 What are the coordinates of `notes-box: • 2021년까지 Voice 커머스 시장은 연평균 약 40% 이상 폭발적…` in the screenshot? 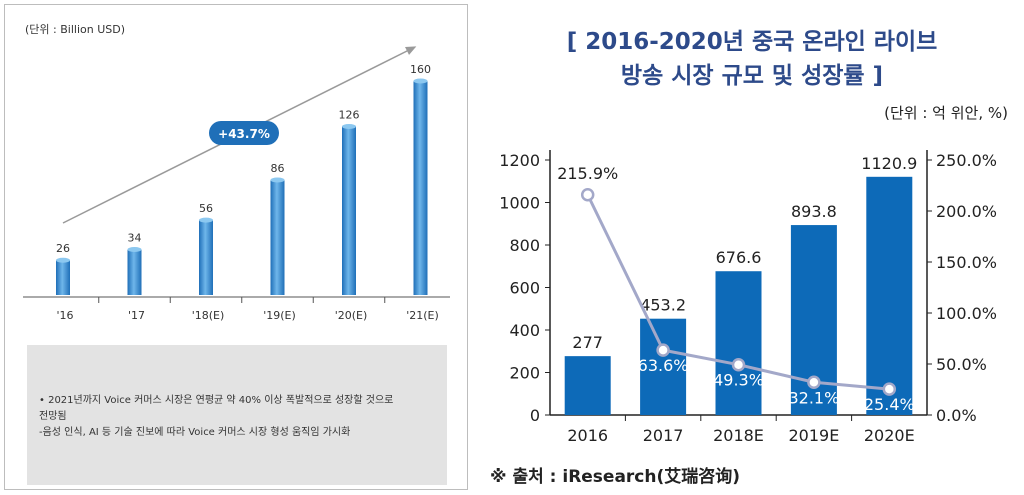 It's located at (237, 415).